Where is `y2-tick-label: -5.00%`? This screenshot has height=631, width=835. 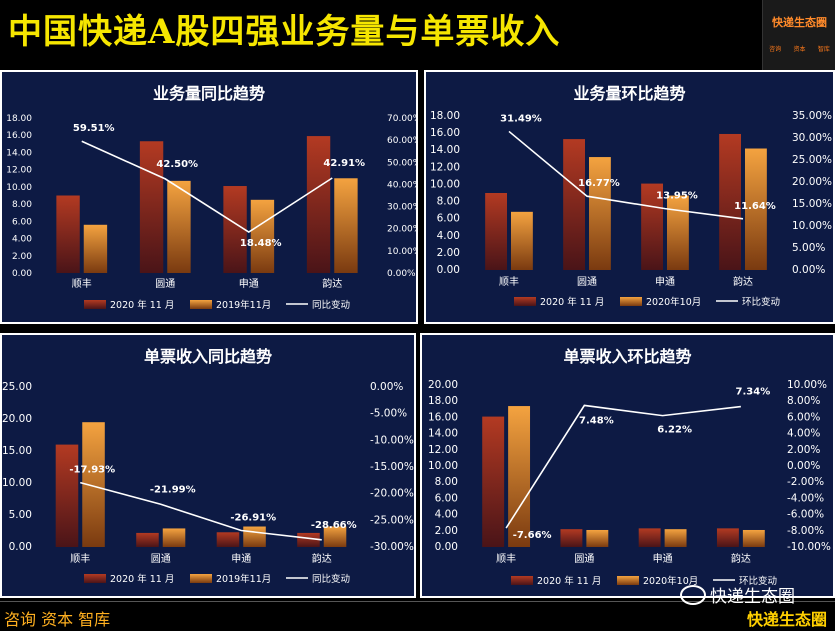
y2-tick-label: -5.00% is located at coordinates (388, 414).